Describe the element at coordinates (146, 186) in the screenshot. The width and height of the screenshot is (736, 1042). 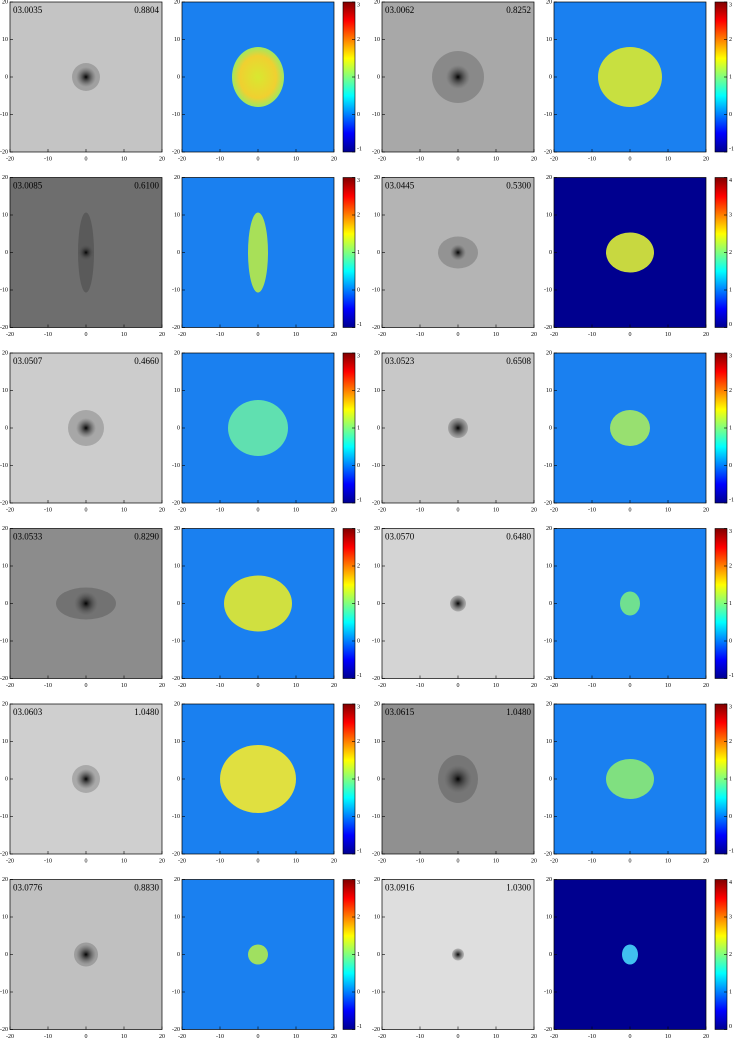
I see `redshift: 0.6100` at that location.